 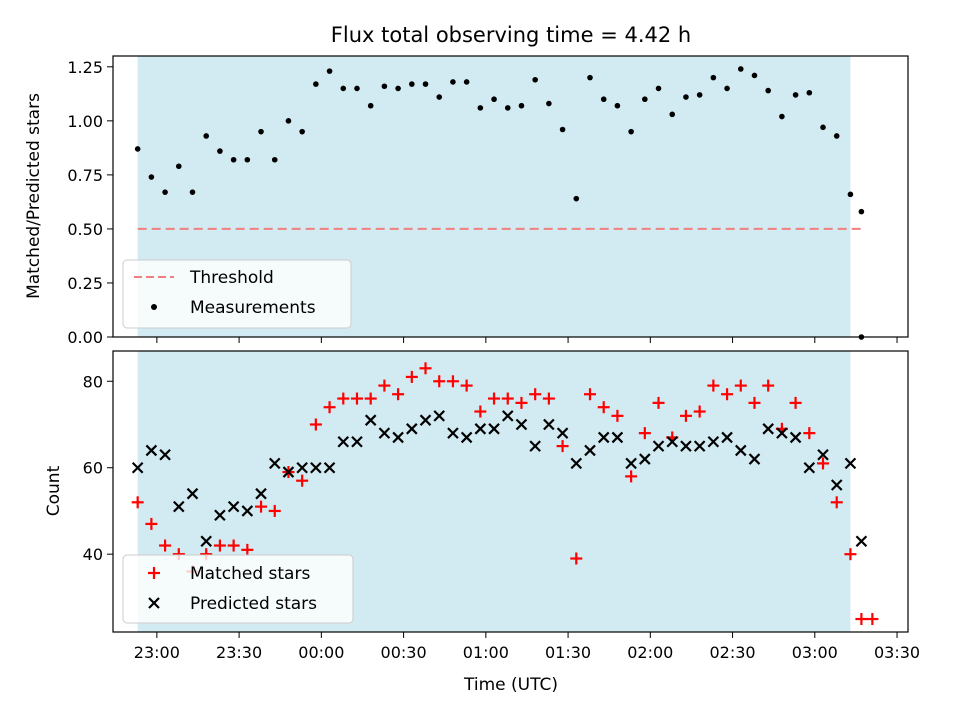 I want to click on y-tick-label: 0.00, so click(x=85, y=337).